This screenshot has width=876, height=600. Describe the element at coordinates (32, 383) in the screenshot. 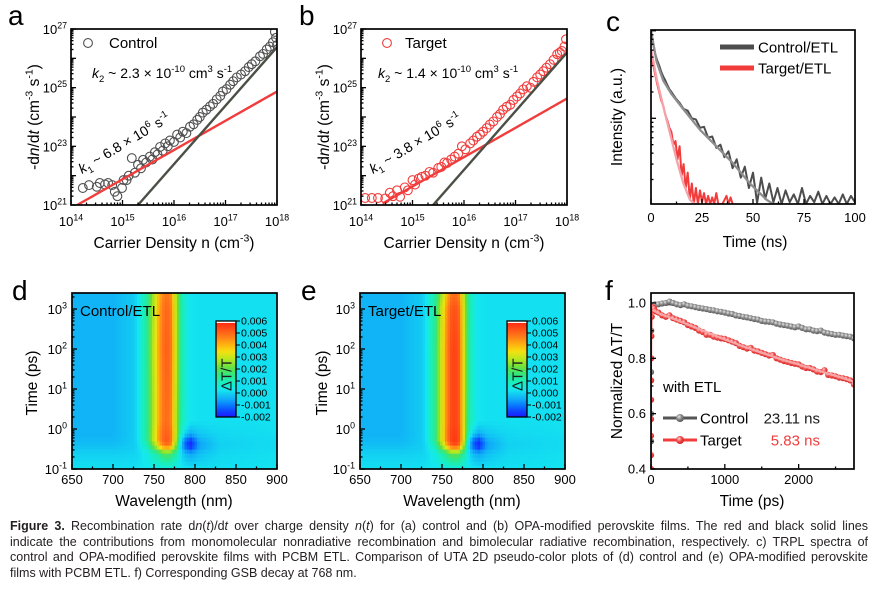

I see `y-axis-label: Time (ps)` at that location.